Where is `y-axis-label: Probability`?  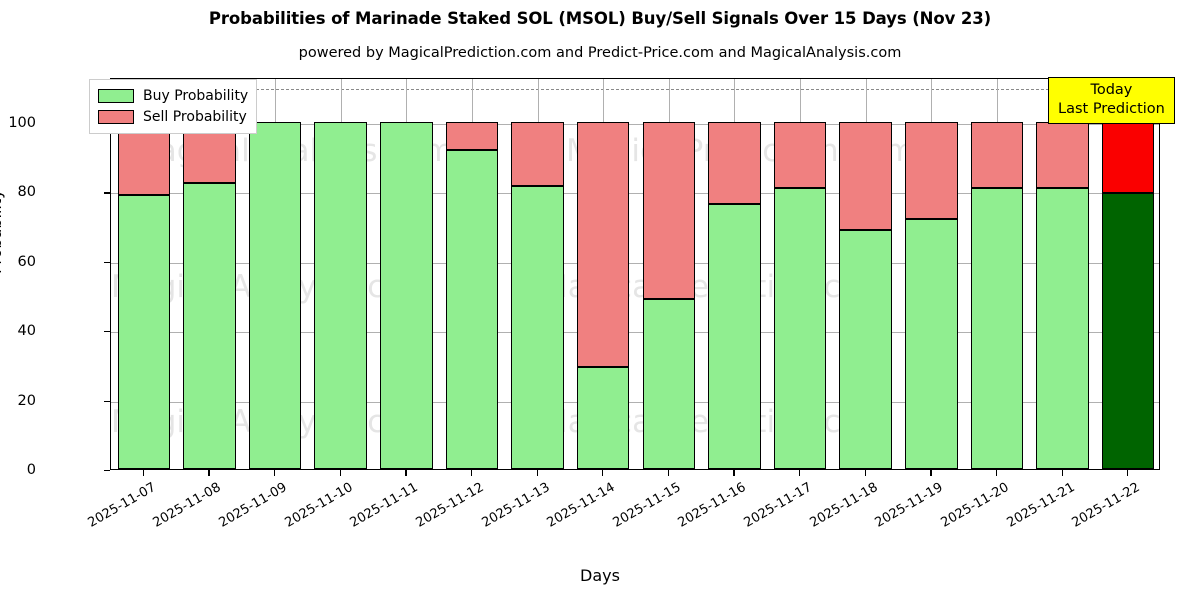
y-axis-label: Probability is located at coordinates (2, 231).